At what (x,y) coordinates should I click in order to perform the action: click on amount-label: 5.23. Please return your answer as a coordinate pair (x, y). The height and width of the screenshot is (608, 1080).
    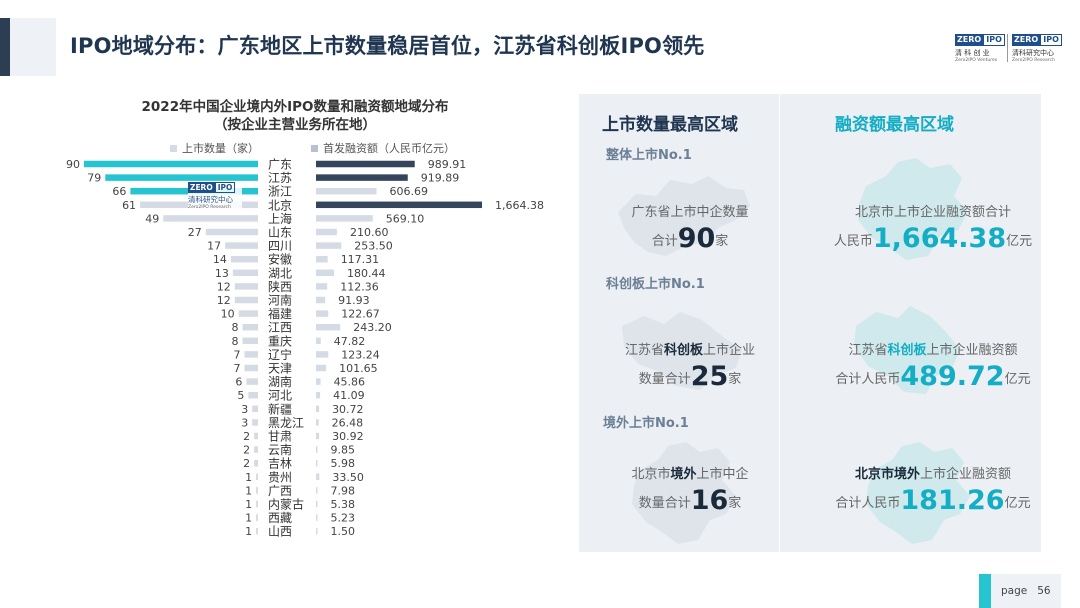
    Looking at the image, I should click on (343, 518).